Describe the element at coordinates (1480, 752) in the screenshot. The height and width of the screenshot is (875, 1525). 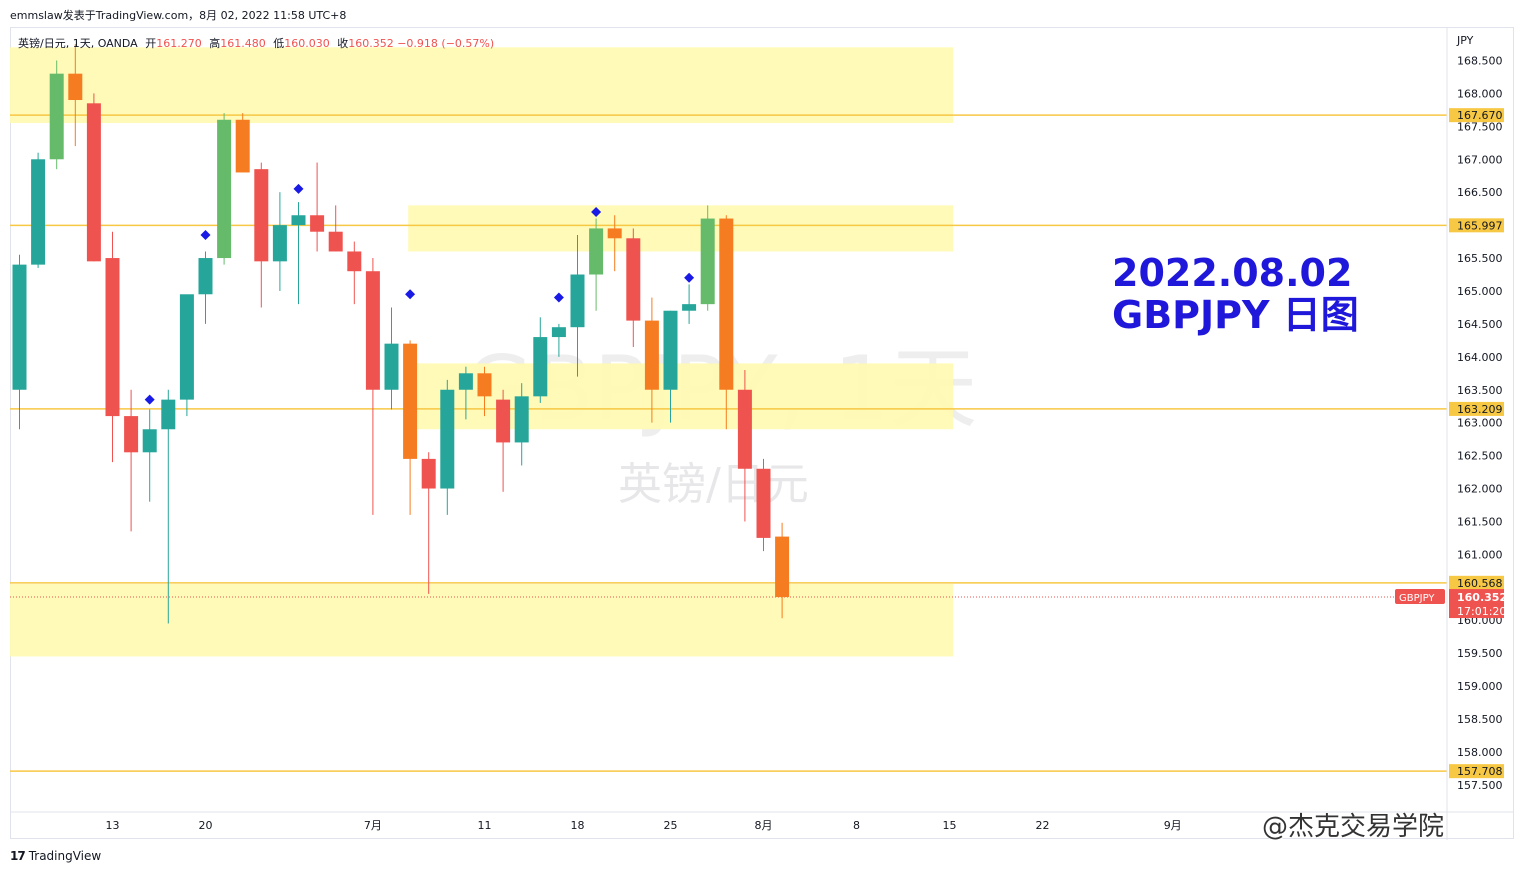
I see `y-tick-label: 158.000` at that location.